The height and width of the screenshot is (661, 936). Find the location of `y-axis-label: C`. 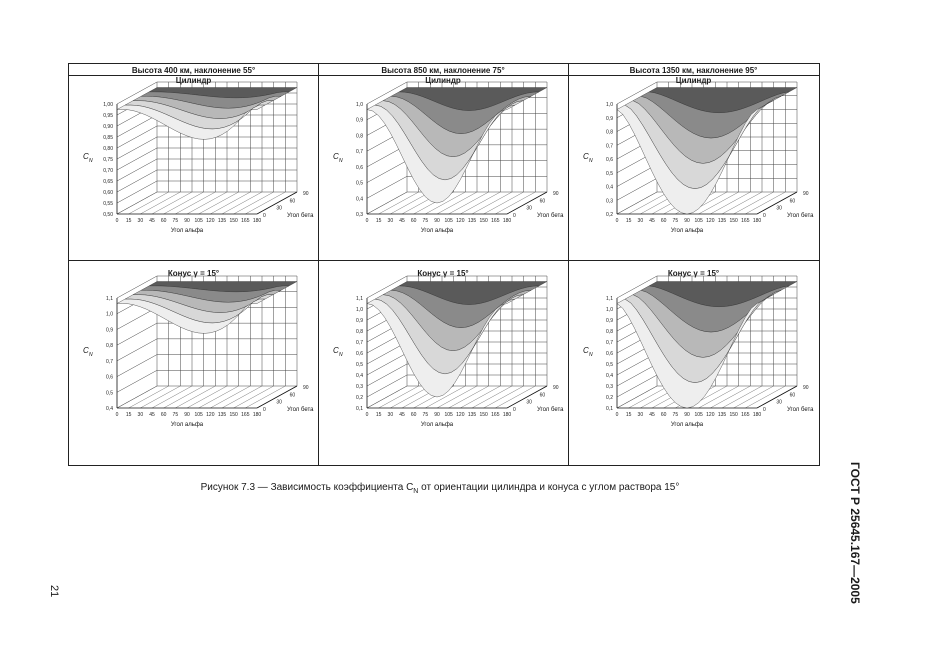

y-axis-label: C is located at coordinates (336, 350).